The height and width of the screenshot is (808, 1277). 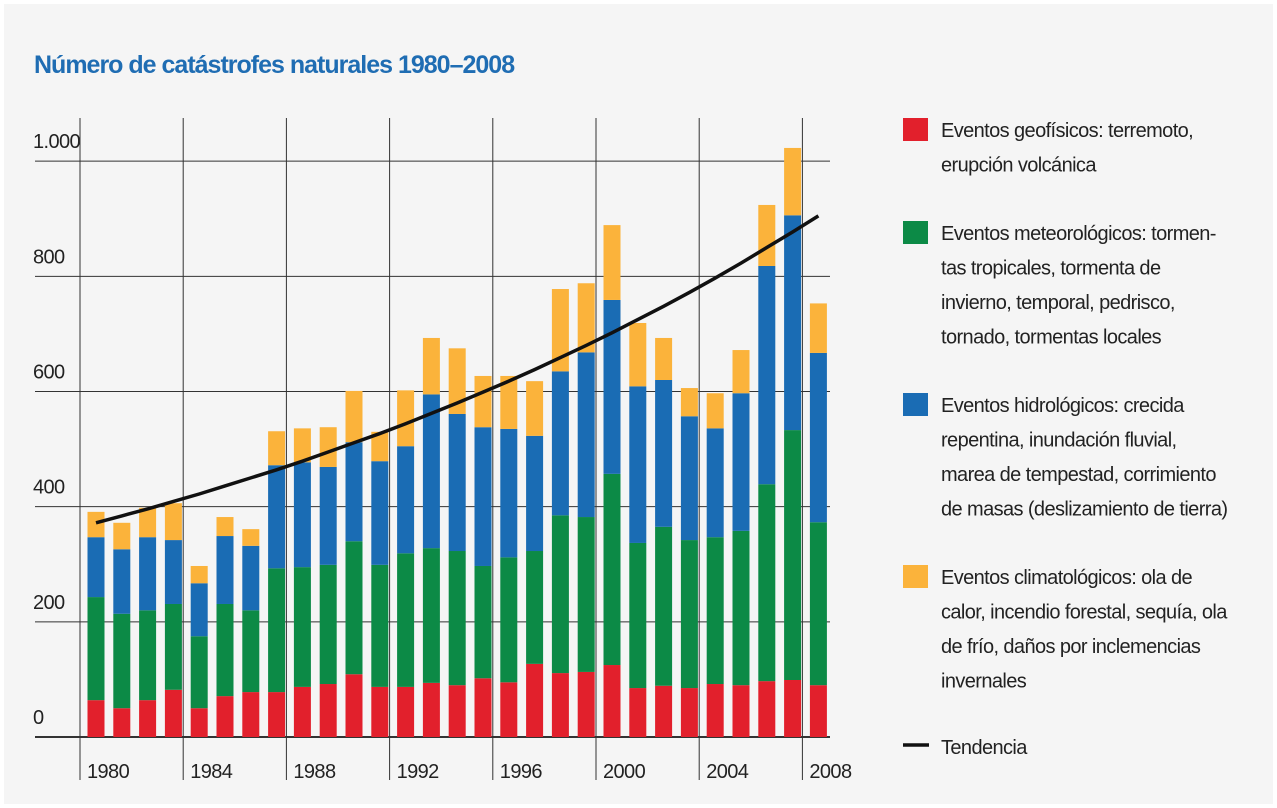 What do you see at coordinates (830, 772) in the screenshot?
I see `x-tick-label: 2008` at bounding box center [830, 772].